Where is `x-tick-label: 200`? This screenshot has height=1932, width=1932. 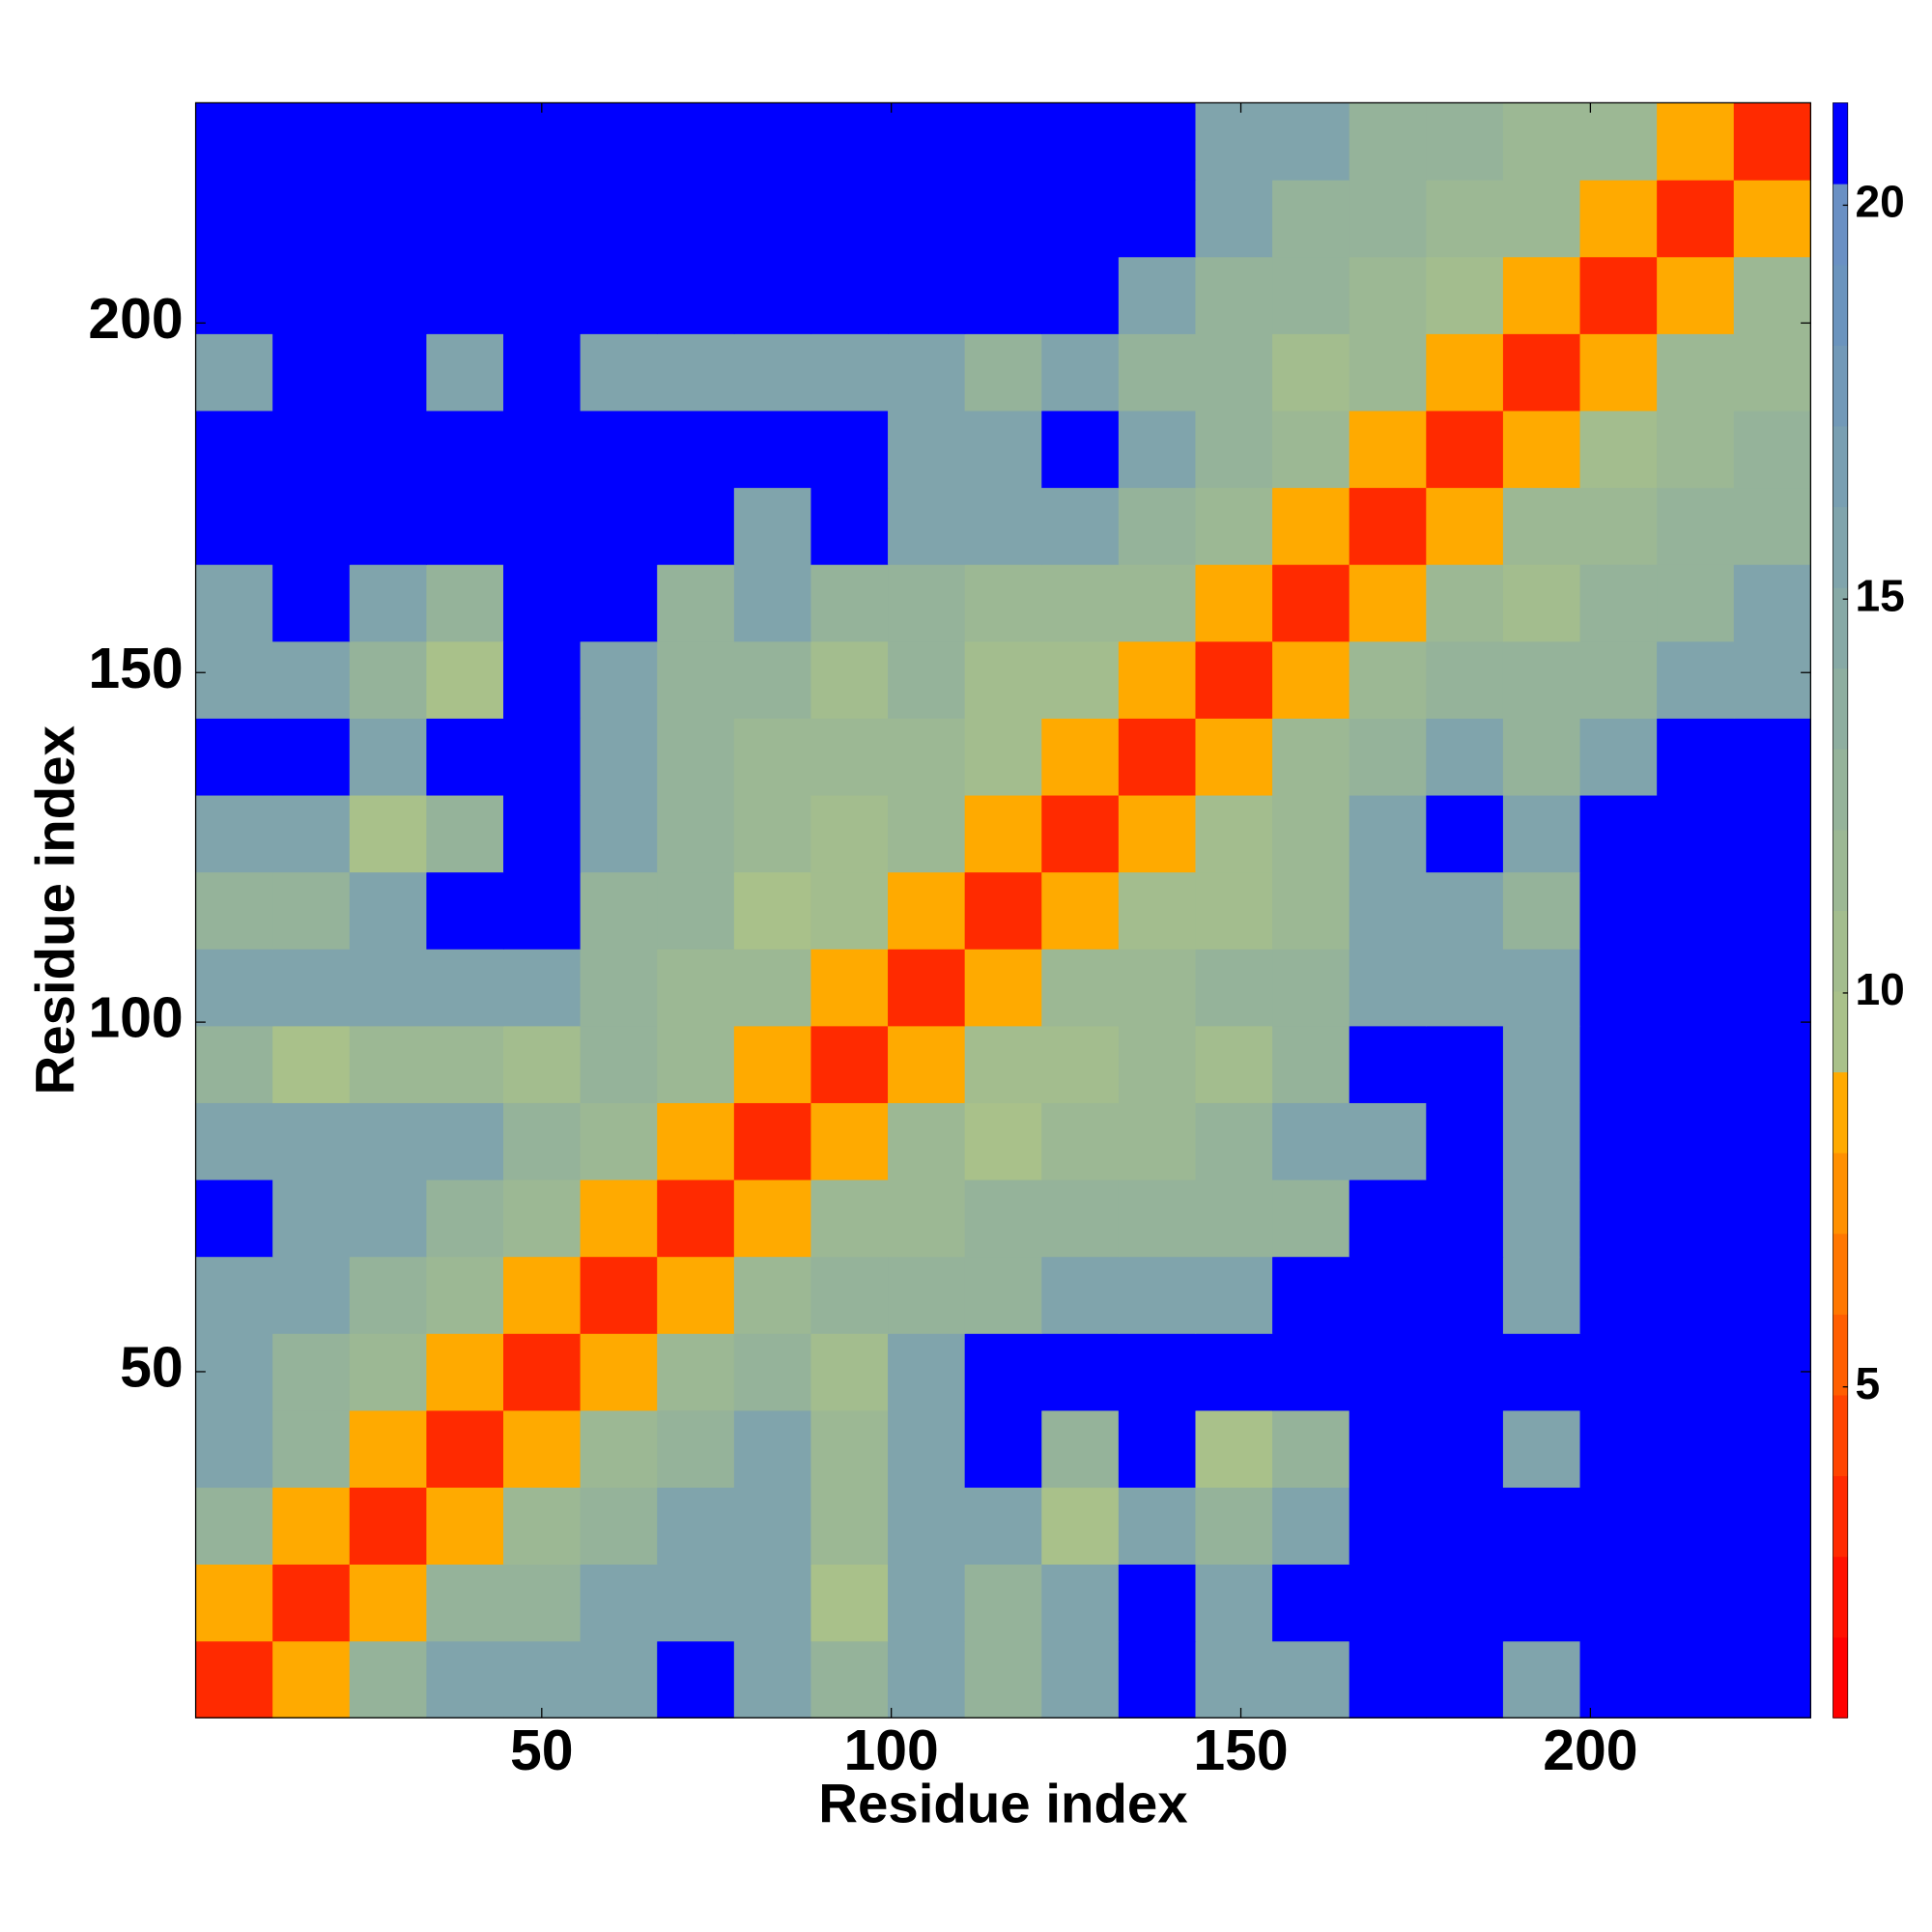 x-tick-label: 200 is located at coordinates (1590, 1750).